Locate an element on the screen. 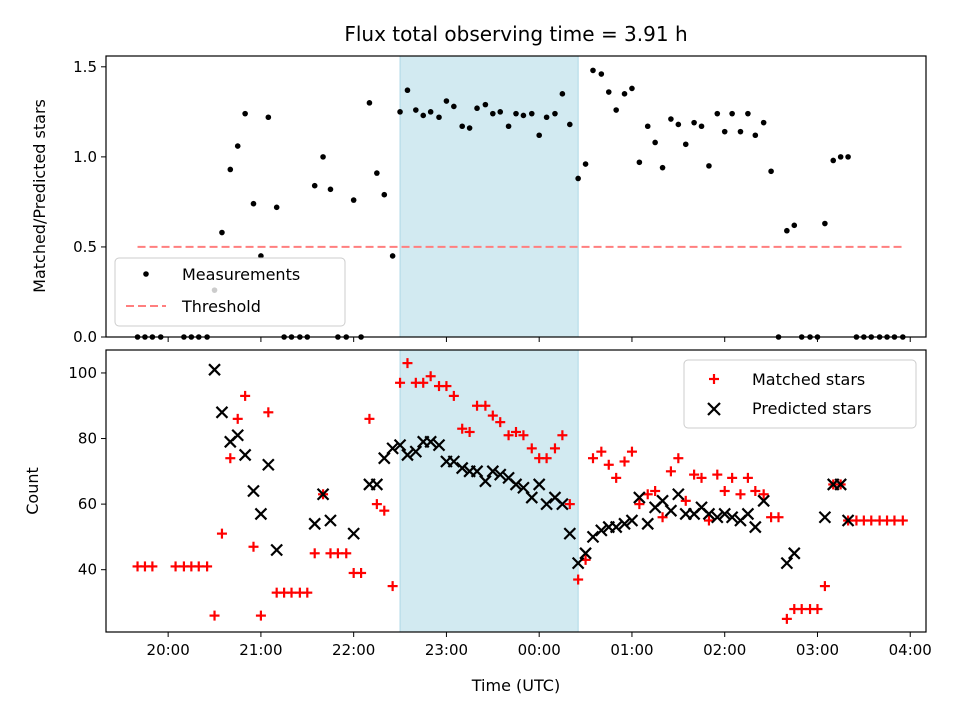 The image size is (960, 720). bottom-panel-y-ticks: 40 60 80 100 is located at coordinates (87, 471).